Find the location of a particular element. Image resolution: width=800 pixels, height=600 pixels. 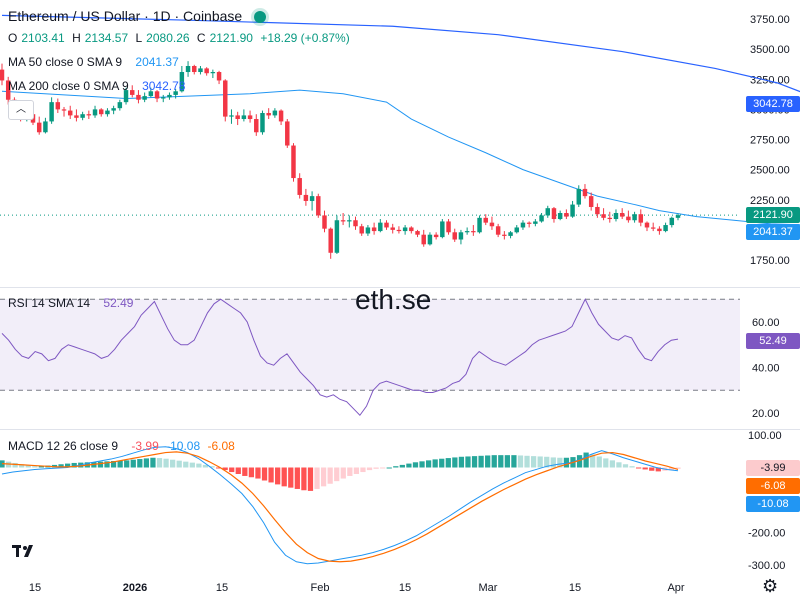

time-axis-label: 2026 is located at coordinates (135, 588).